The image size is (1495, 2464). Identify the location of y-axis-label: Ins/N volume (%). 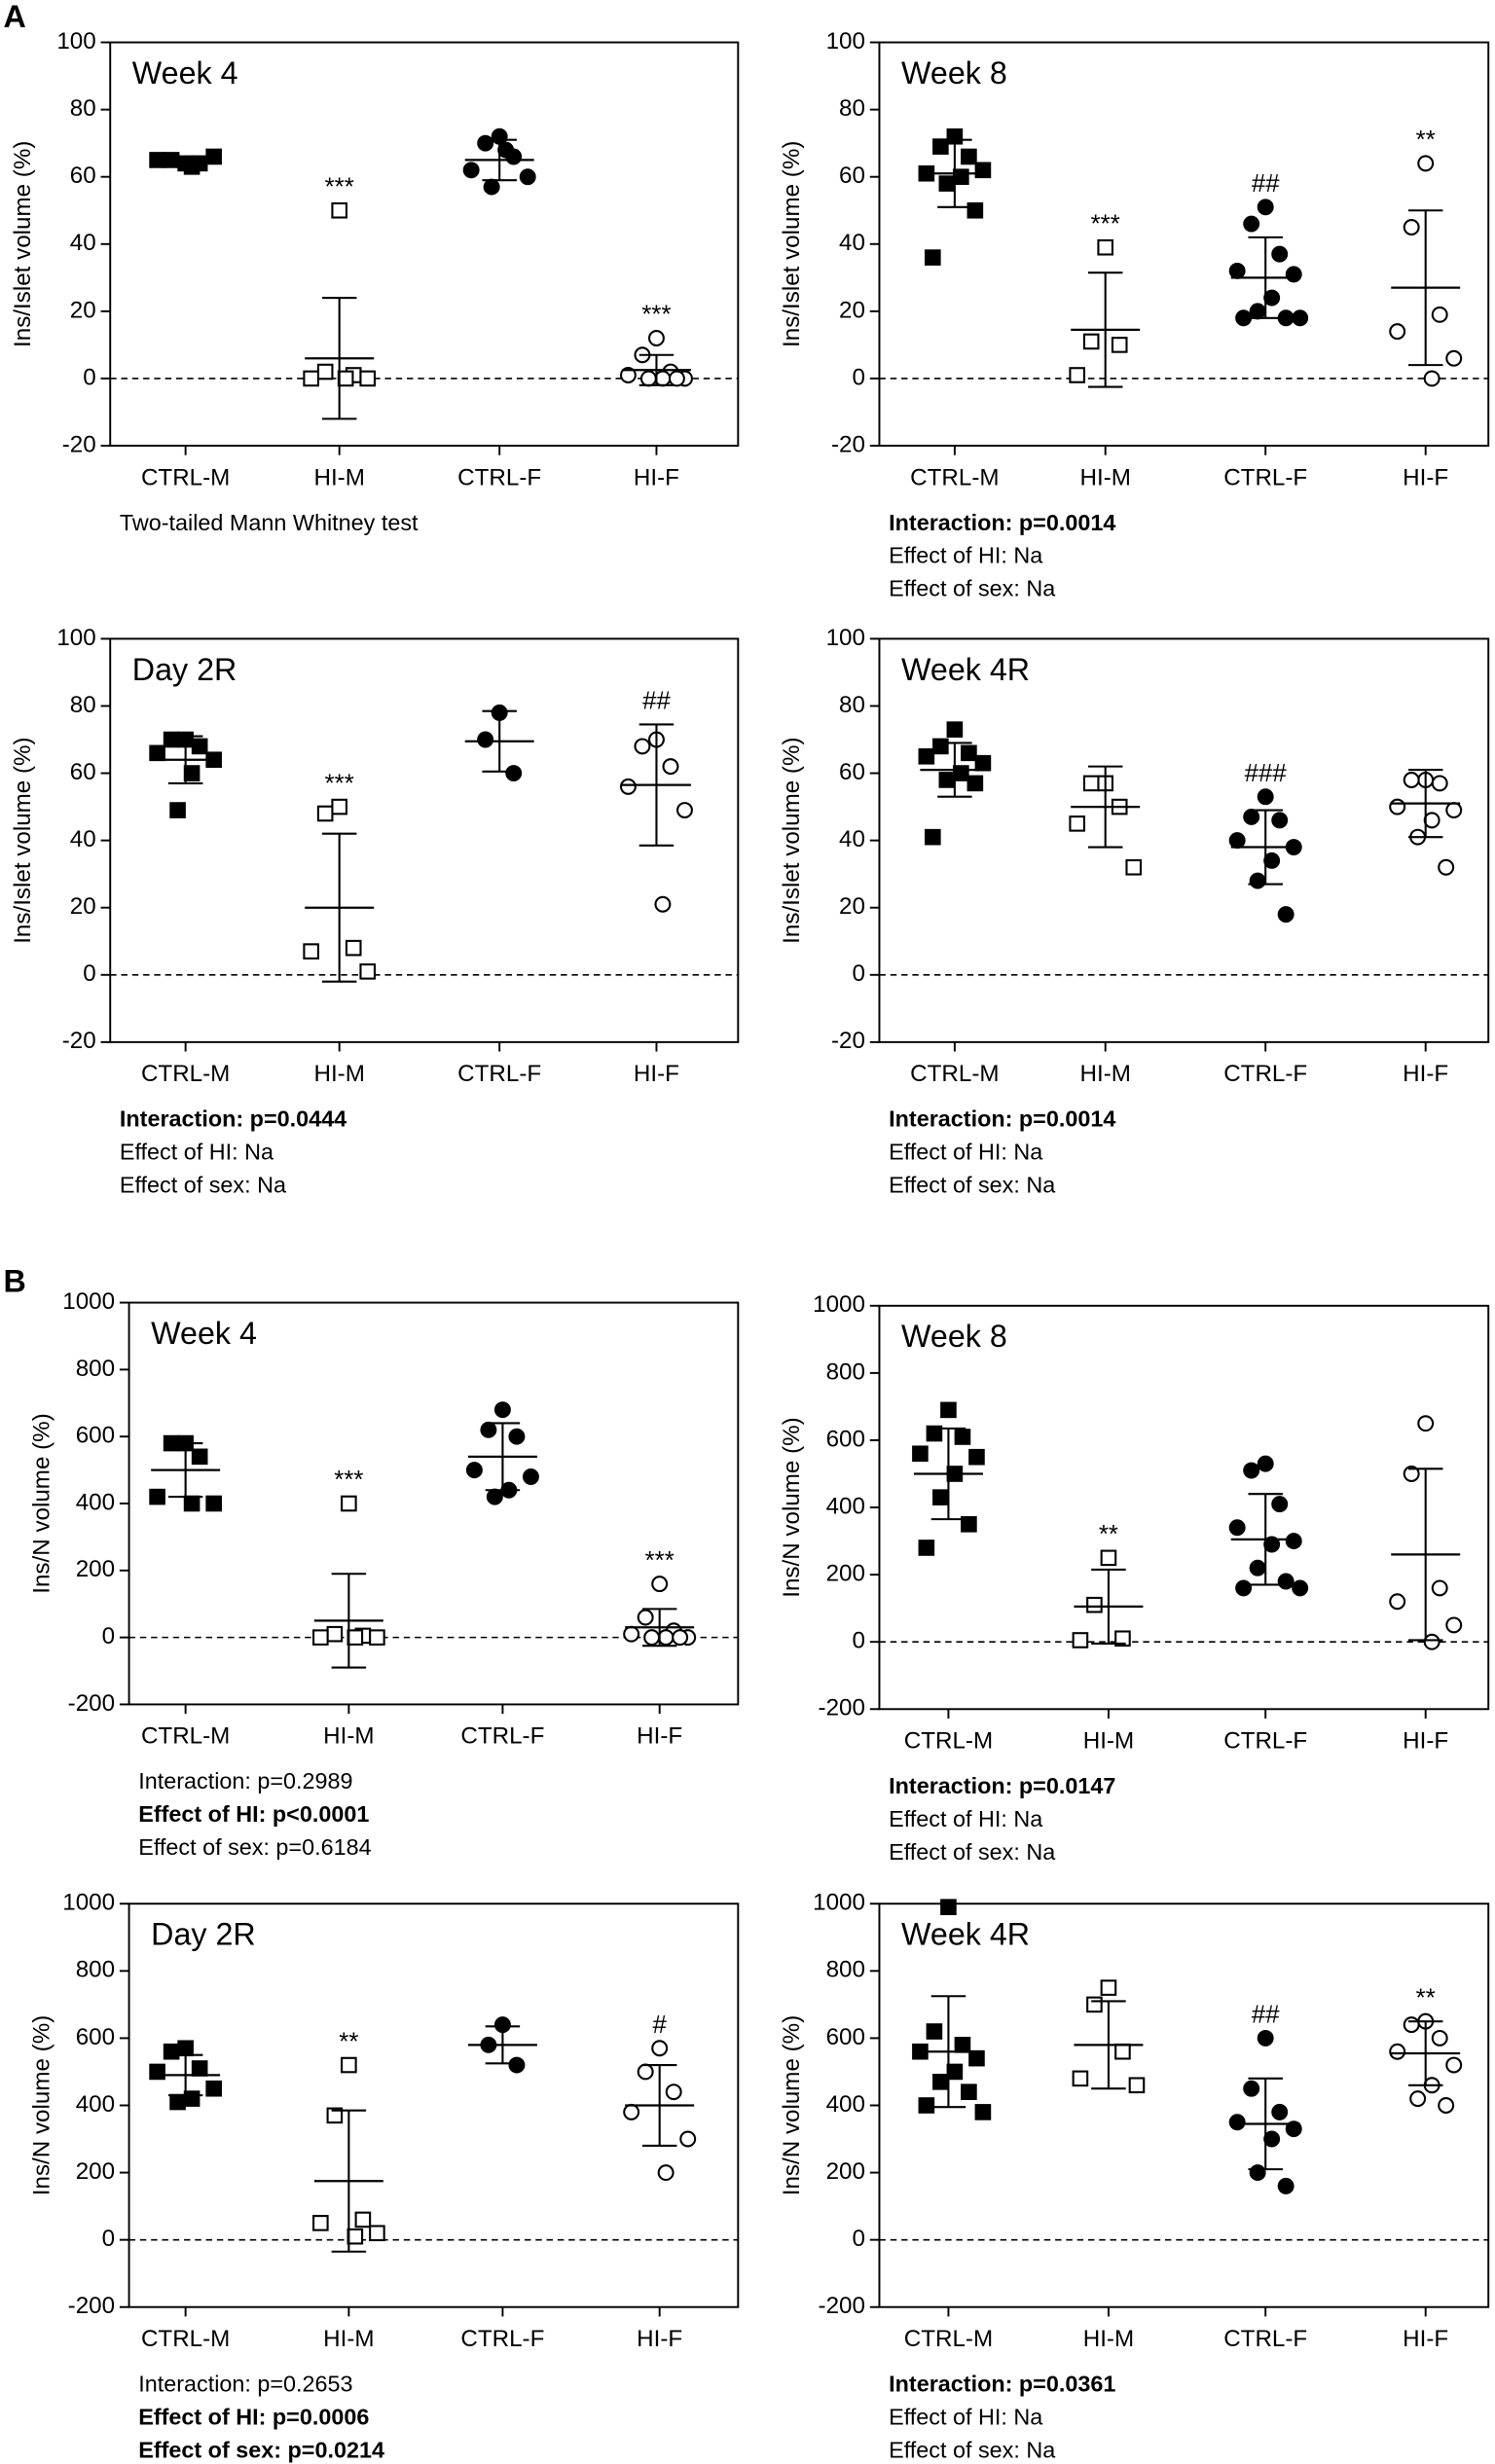
(792, 1507).